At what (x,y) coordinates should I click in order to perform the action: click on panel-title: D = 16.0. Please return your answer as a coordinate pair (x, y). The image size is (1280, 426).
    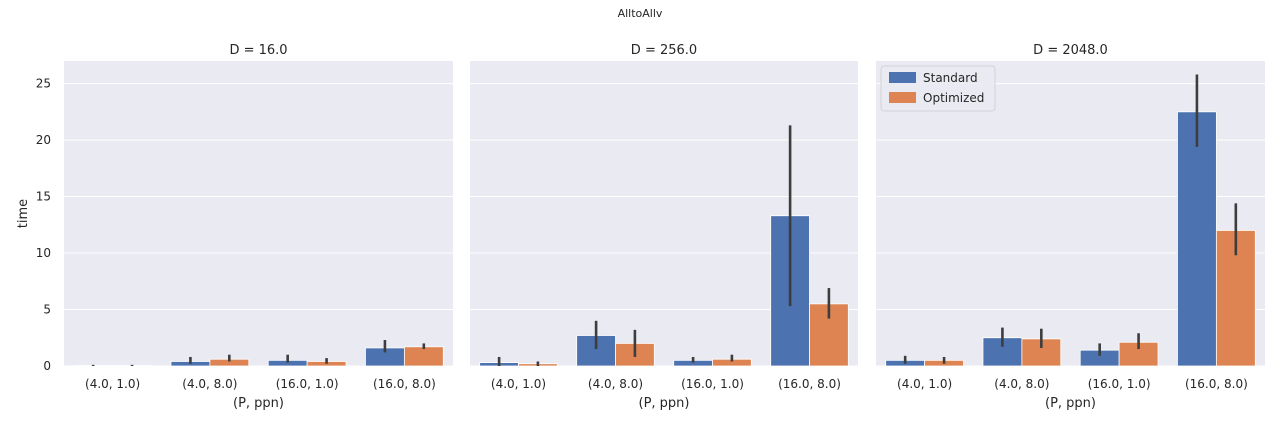
    Looking at the image, I should click on (258, 50).